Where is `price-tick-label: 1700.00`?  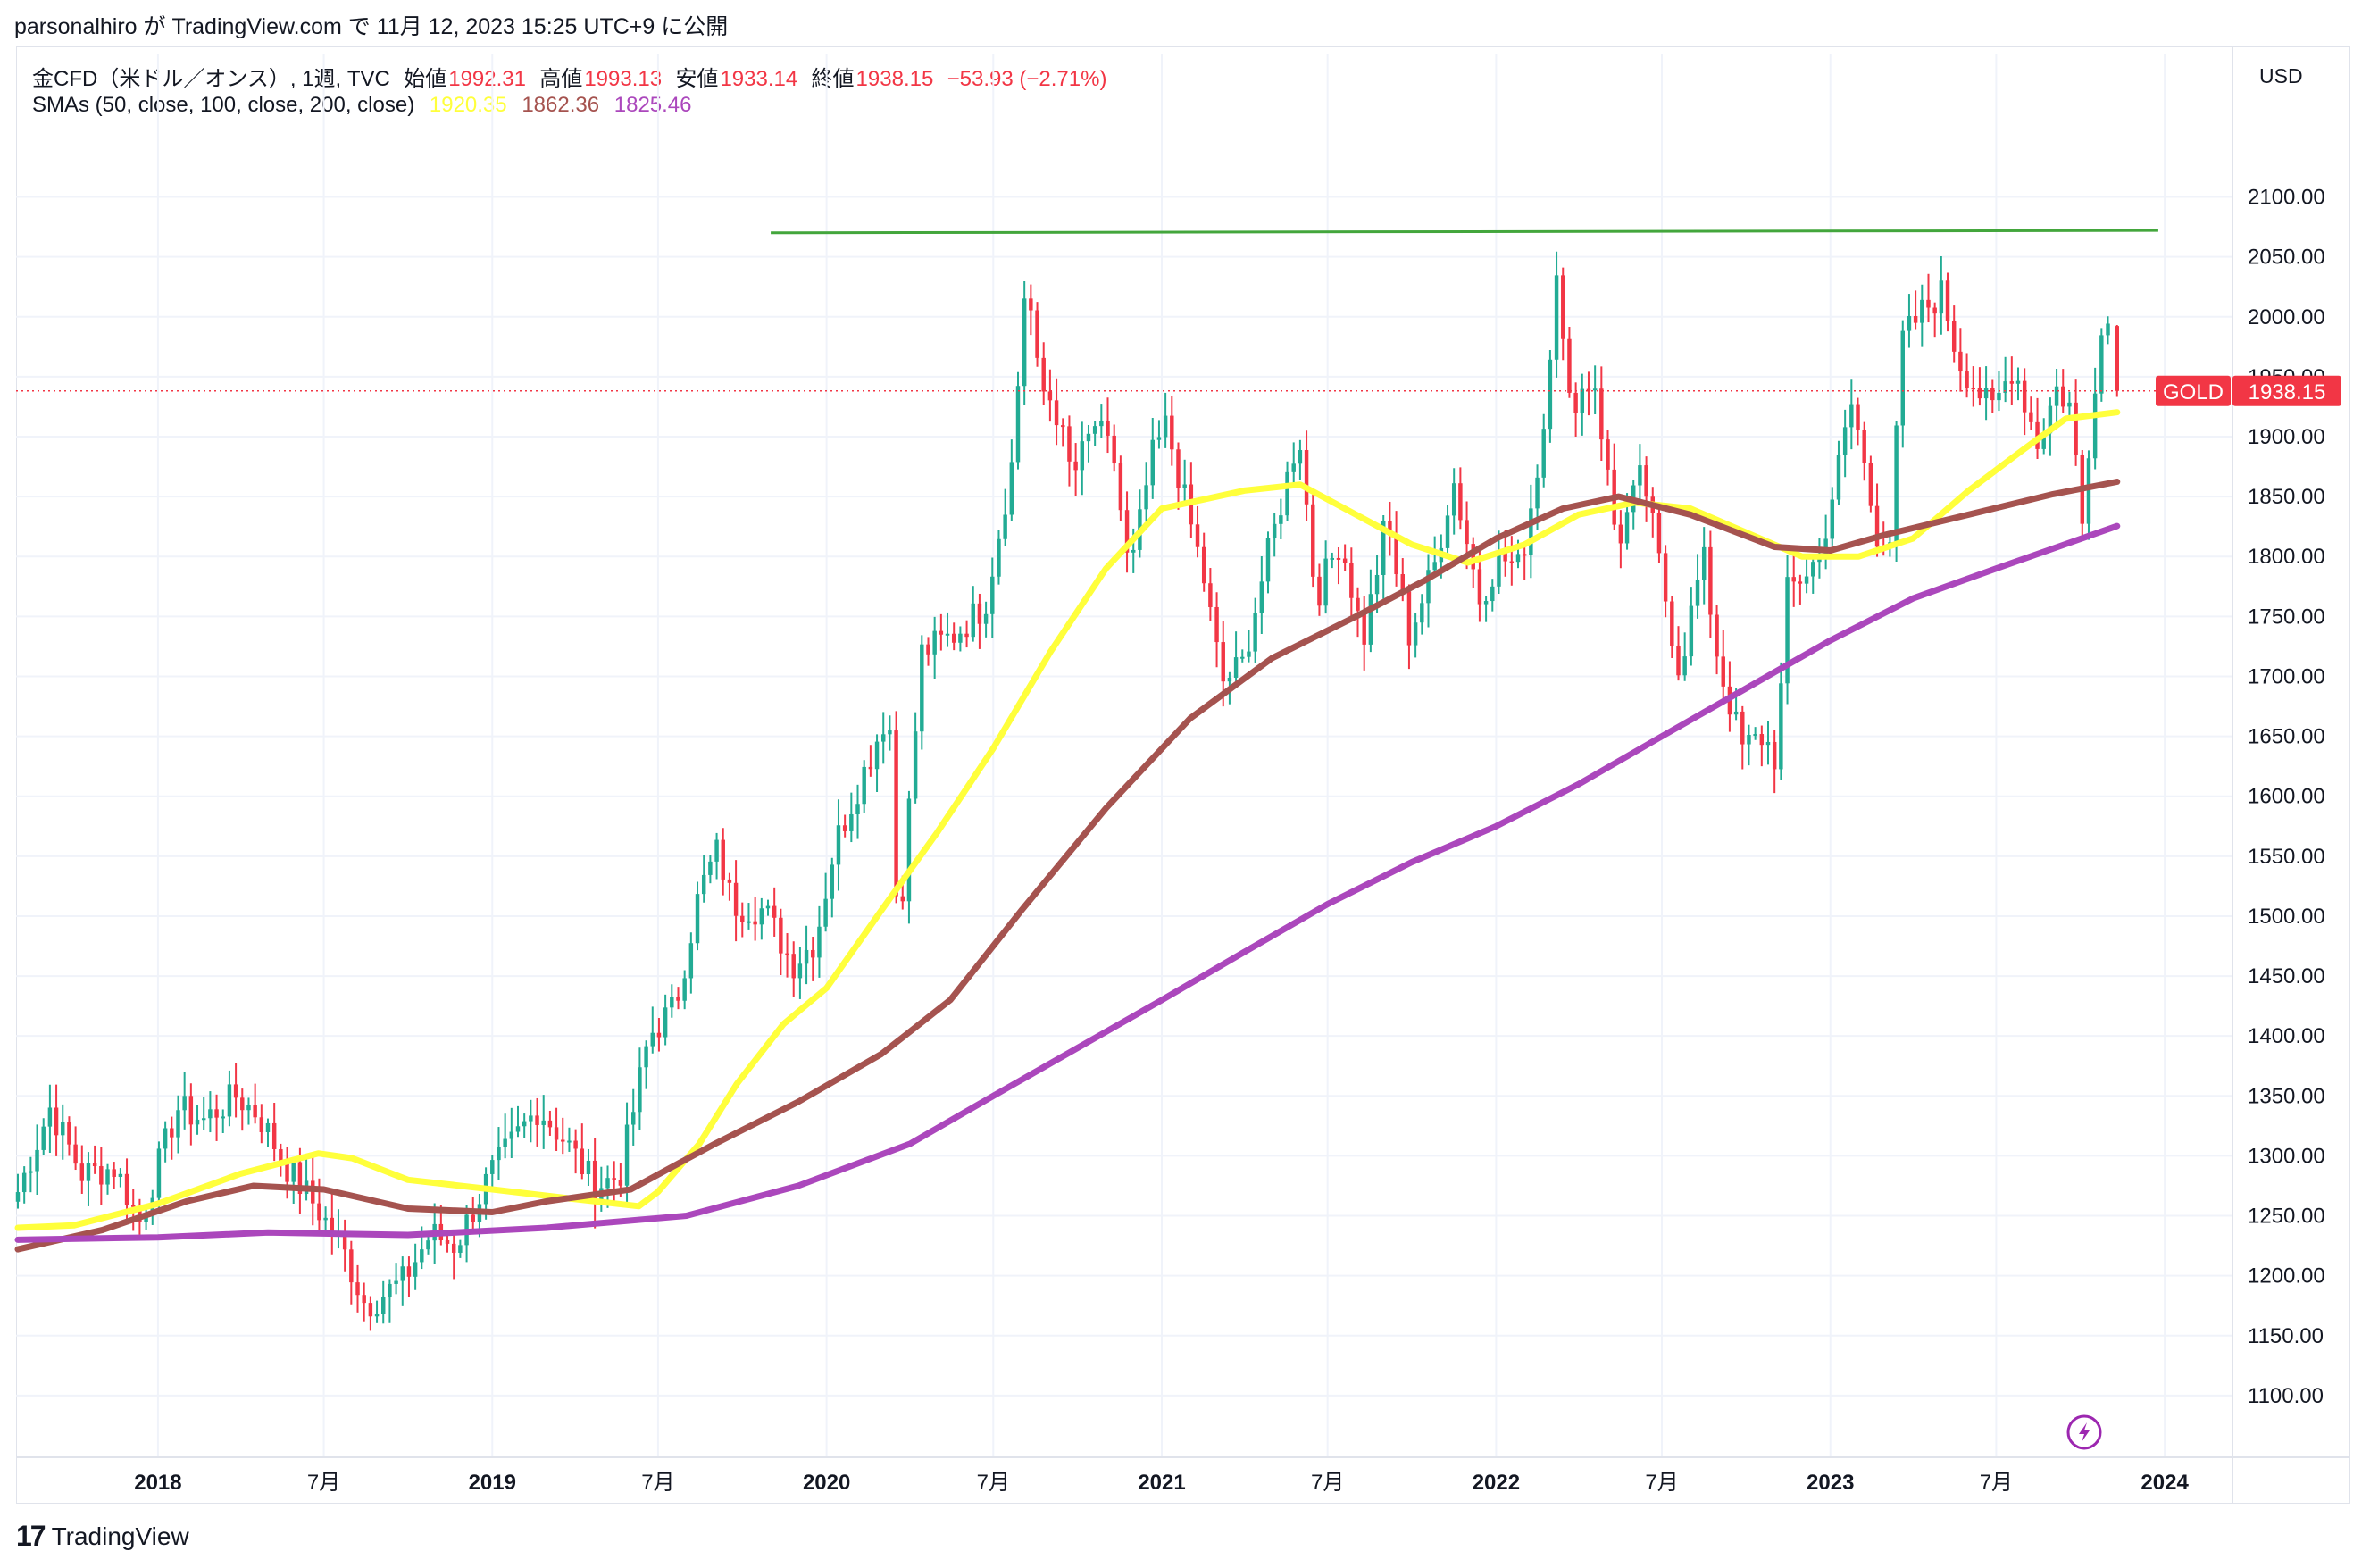
price-tick-label: 1700.00 is located at coordinates (2286, 676).